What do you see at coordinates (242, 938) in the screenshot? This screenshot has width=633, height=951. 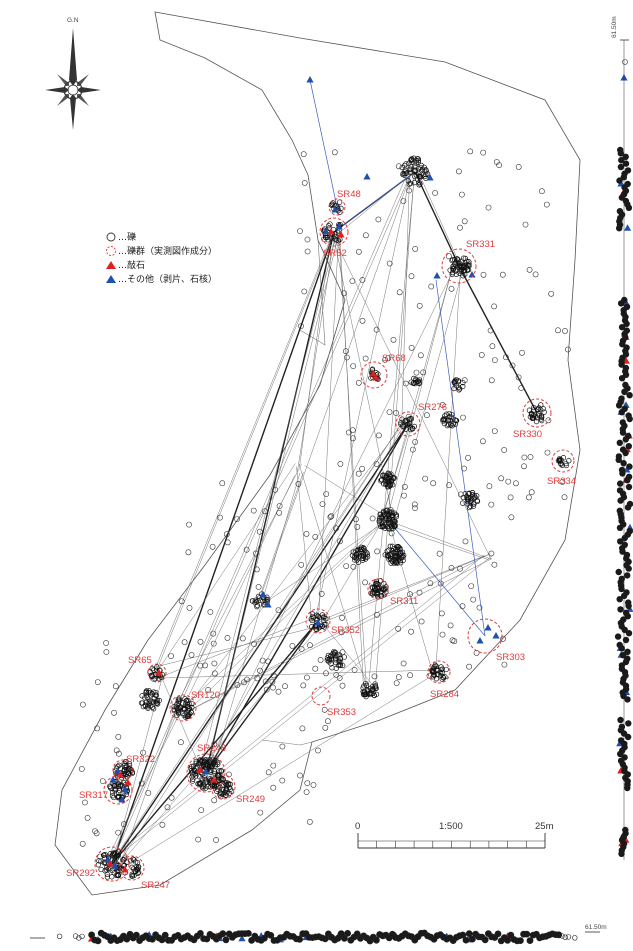 I see `profile-marker` at bounding box center [242, 938].